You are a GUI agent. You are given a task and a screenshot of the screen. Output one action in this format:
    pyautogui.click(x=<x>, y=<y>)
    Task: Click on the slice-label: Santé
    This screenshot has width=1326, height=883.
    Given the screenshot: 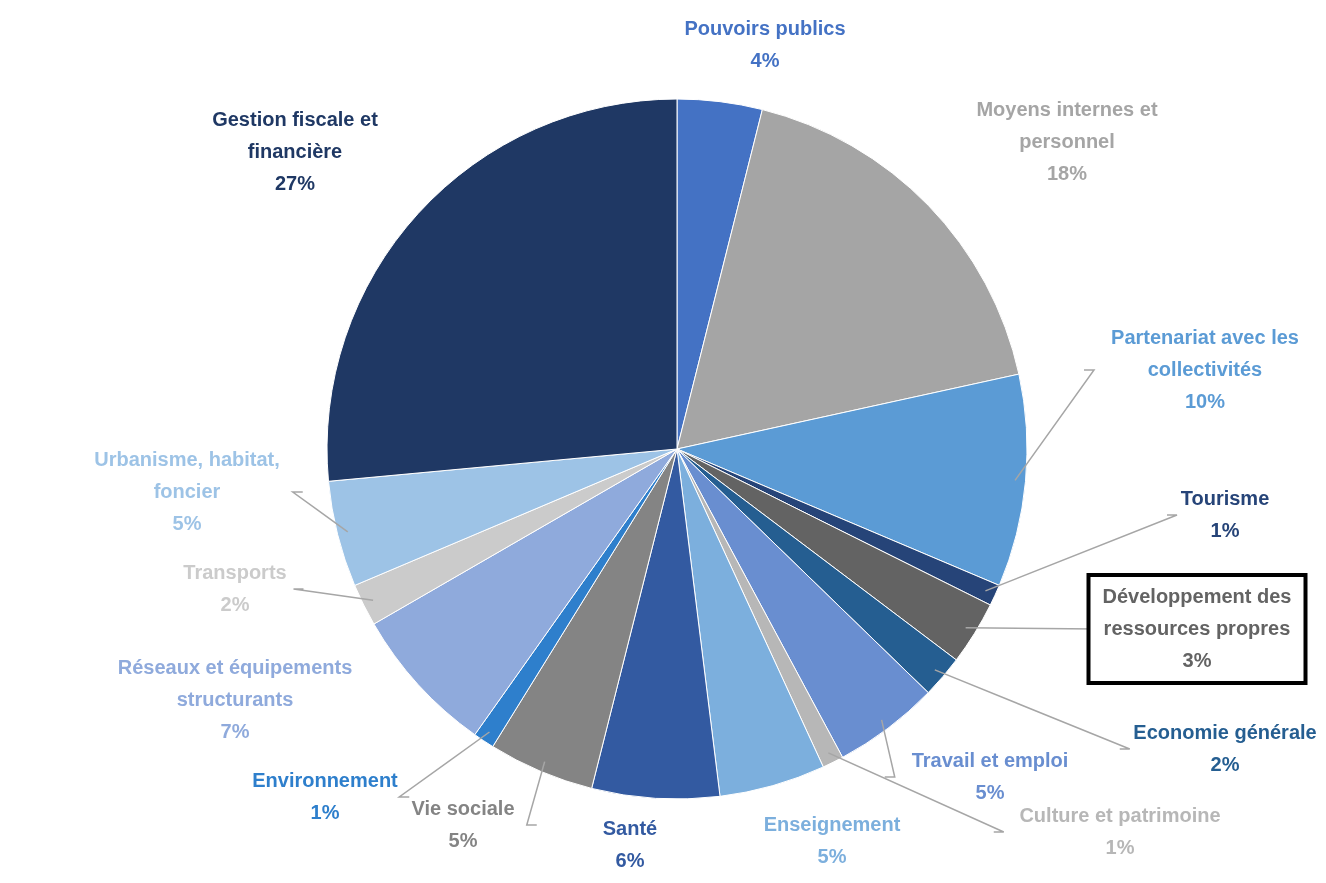 What is the action you would take?
    pyautogui.click(x=630, y=828)
    